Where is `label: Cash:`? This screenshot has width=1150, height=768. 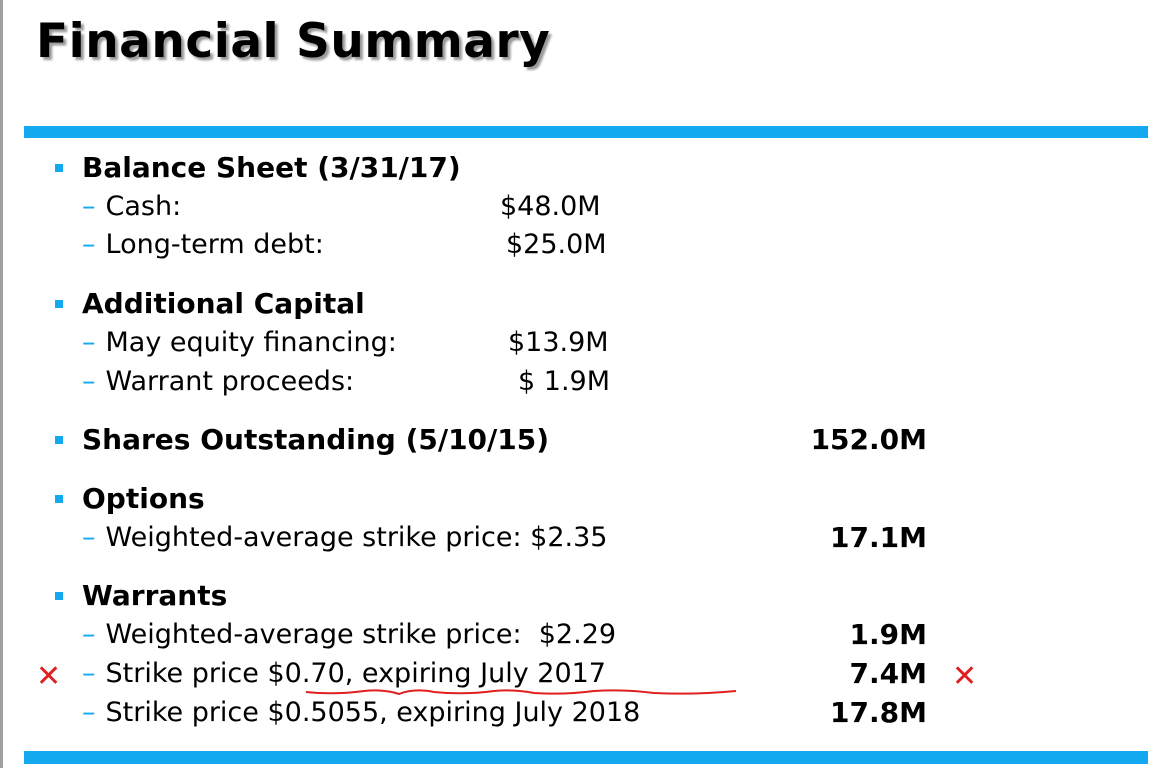 label: Cash: is located at coordinates (143, 206).